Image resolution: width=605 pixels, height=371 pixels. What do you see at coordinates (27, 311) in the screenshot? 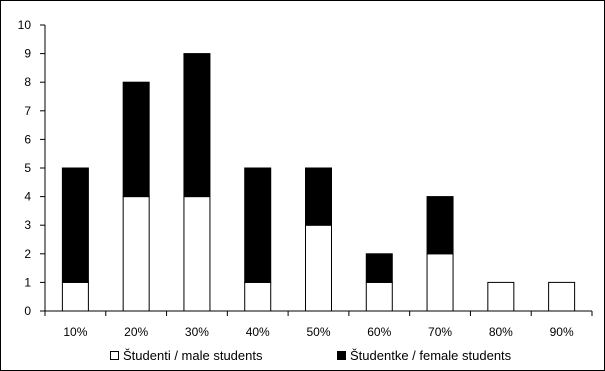
I see `y-tick-label: 0` at bounding box center [27, 311].